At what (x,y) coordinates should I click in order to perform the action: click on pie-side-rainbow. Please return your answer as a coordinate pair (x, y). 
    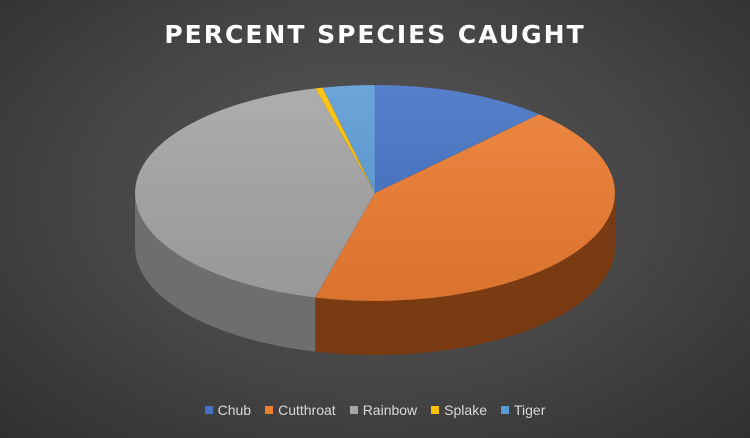
    Looking at the image, I should click on (225, 272).